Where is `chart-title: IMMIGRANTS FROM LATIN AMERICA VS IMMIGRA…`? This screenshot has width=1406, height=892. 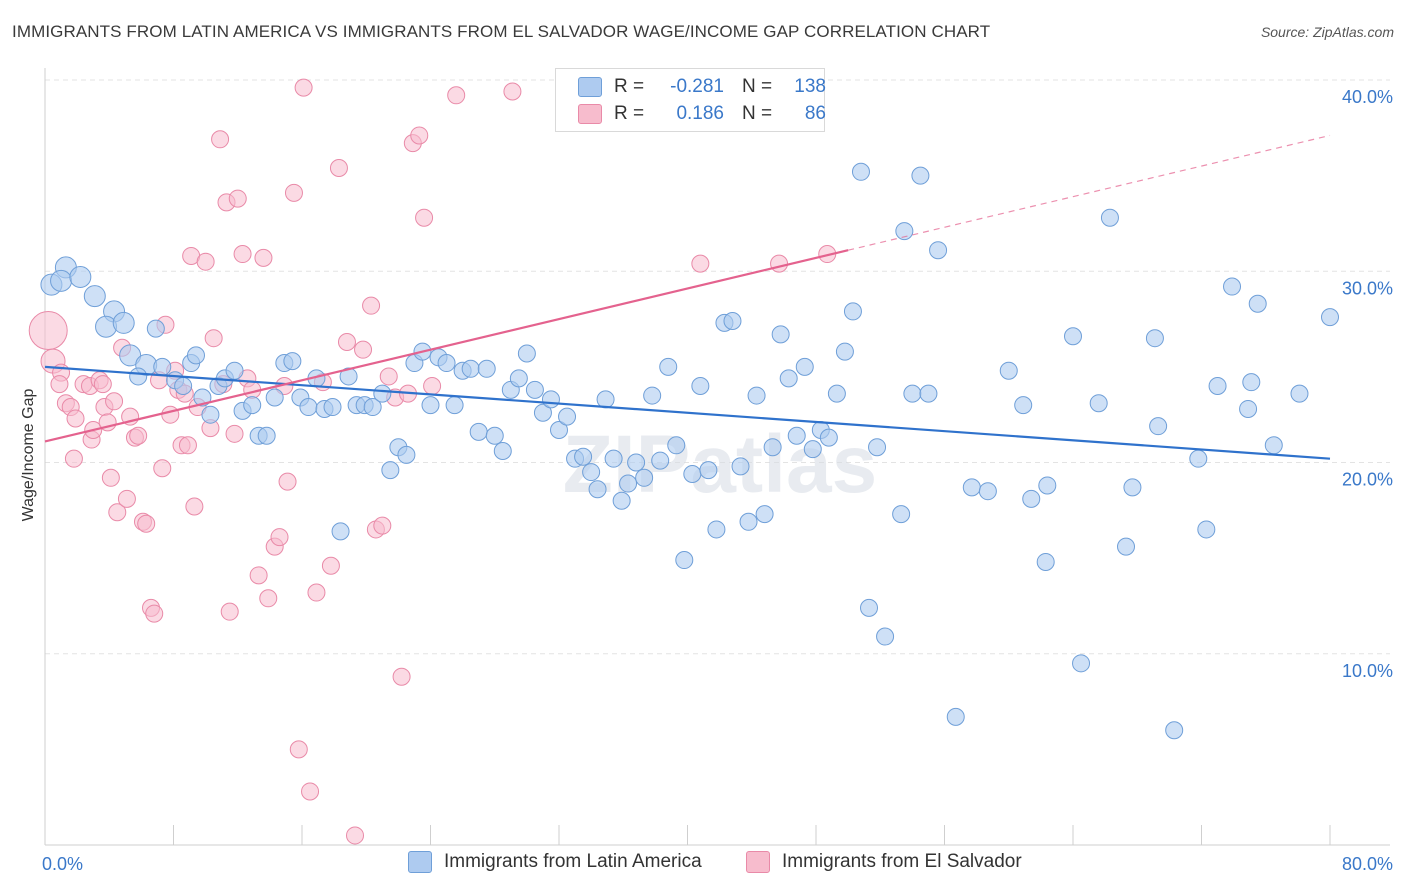
chart-title: IMMIGRANTS FROM LATIN AMERICA VS IMMIGRA… is located at coordinates (501, 31).